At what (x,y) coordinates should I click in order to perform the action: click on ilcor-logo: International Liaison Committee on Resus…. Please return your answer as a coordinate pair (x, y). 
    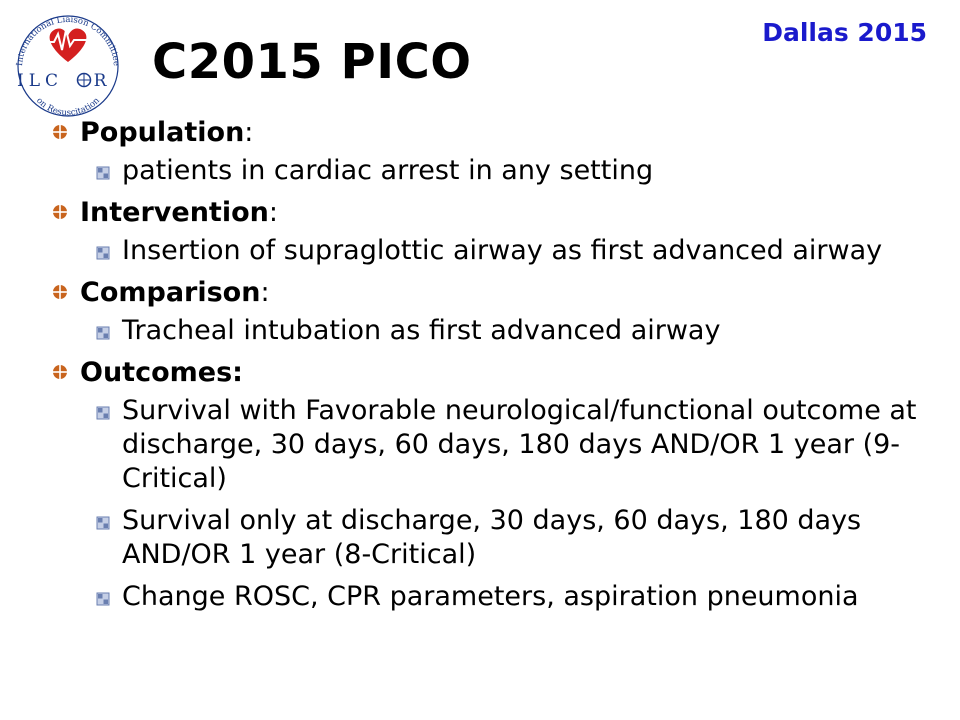
    Looking at the image, I should click on (68, 62).